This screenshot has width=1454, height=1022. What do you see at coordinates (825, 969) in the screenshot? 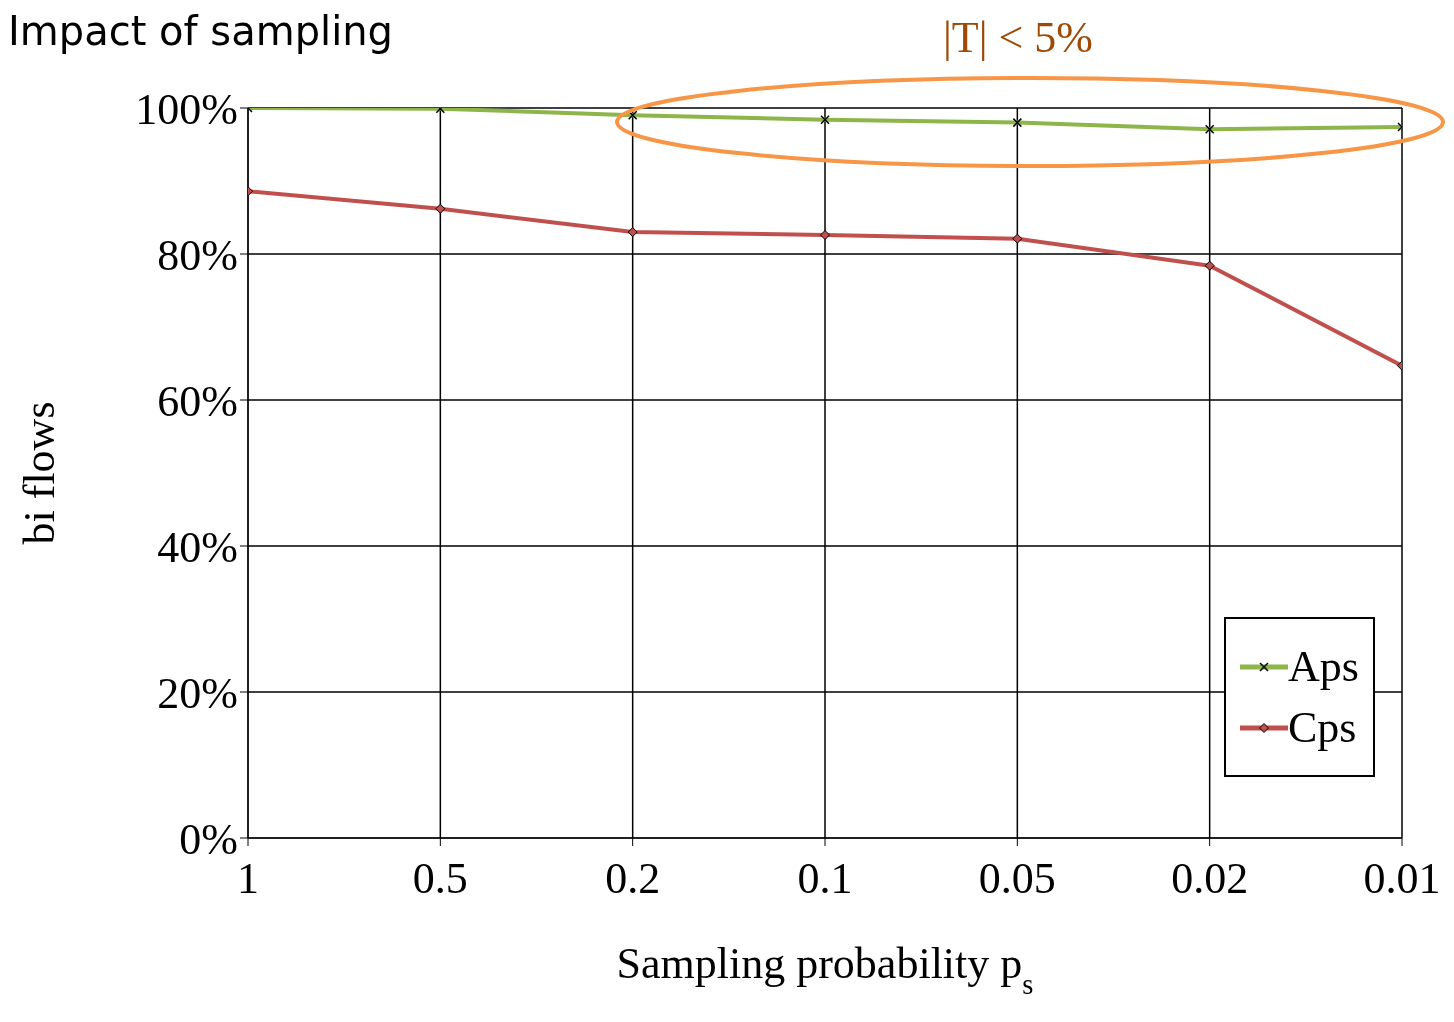
I see `x-axis-title: Sampling probability p$_{s}$` at bounding box center [825, 969].